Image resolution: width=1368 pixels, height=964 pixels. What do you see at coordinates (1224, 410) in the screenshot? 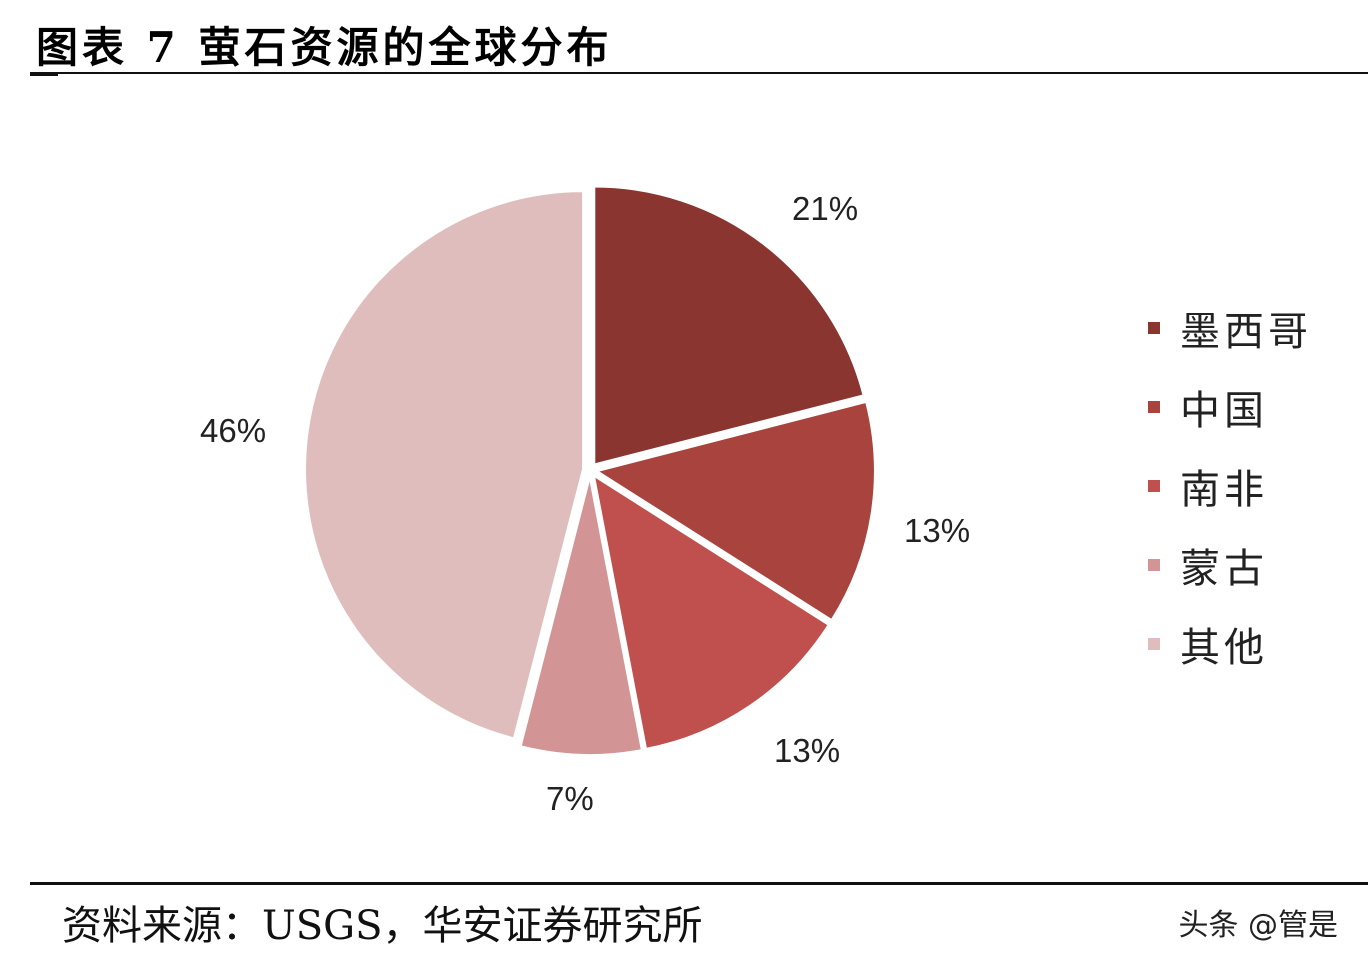
I see `legend-label: 中国` at bounding box center [1224, 410].